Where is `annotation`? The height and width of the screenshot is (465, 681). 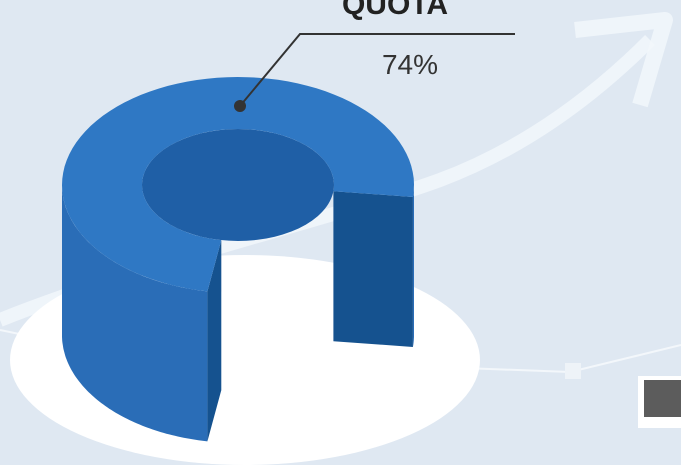 annotation is located at coordinates (374, 72).